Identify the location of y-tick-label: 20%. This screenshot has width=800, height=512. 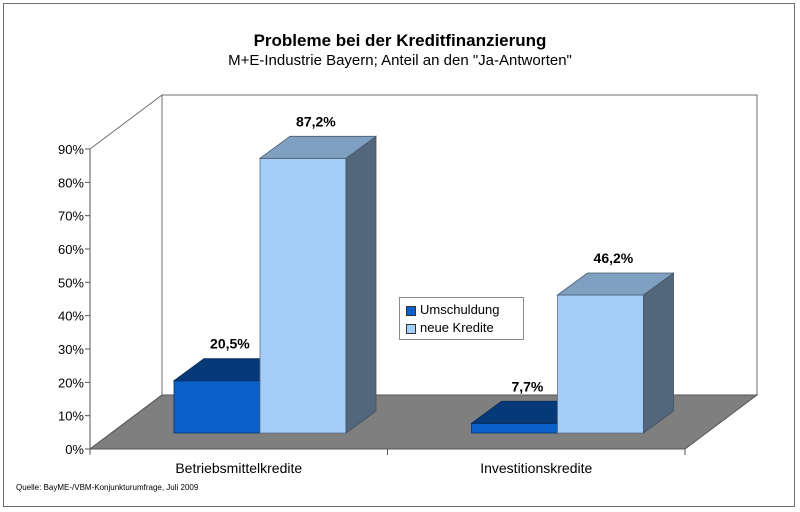
(71, 382).